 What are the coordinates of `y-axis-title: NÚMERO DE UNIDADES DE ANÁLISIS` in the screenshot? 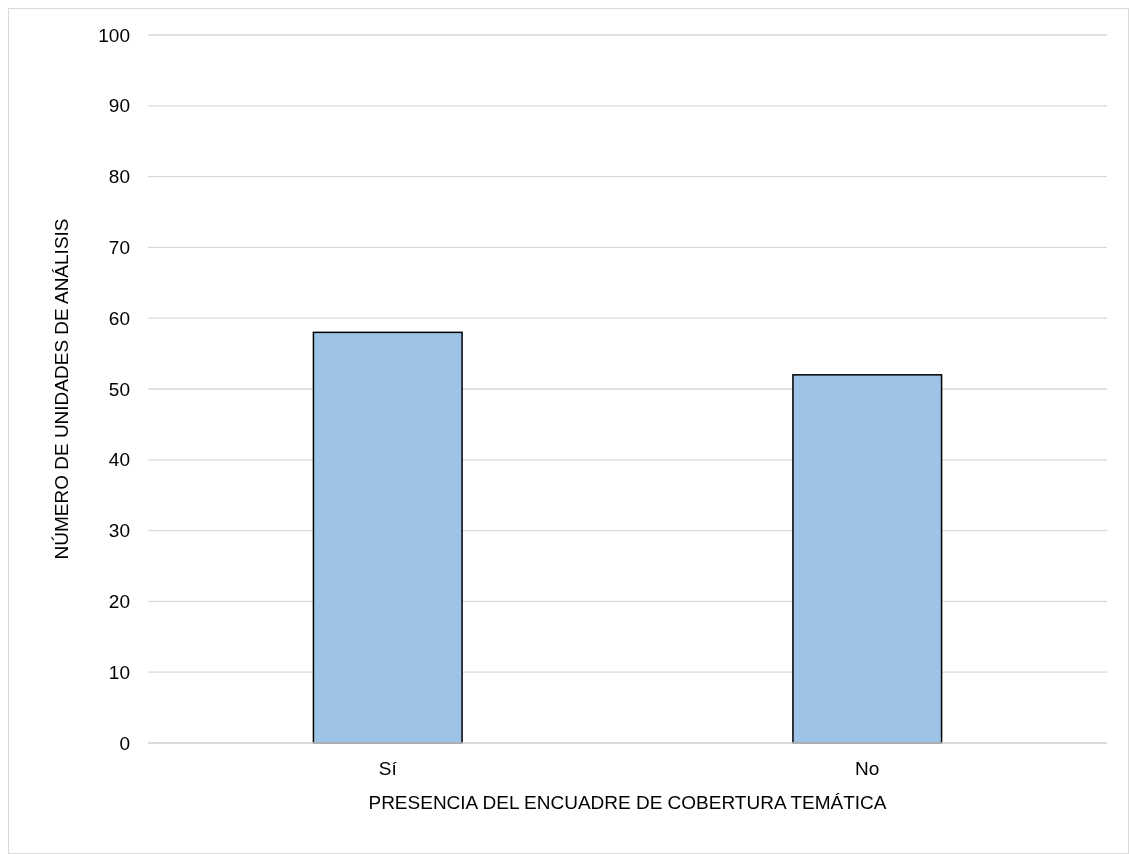 It's located at (61, 389).